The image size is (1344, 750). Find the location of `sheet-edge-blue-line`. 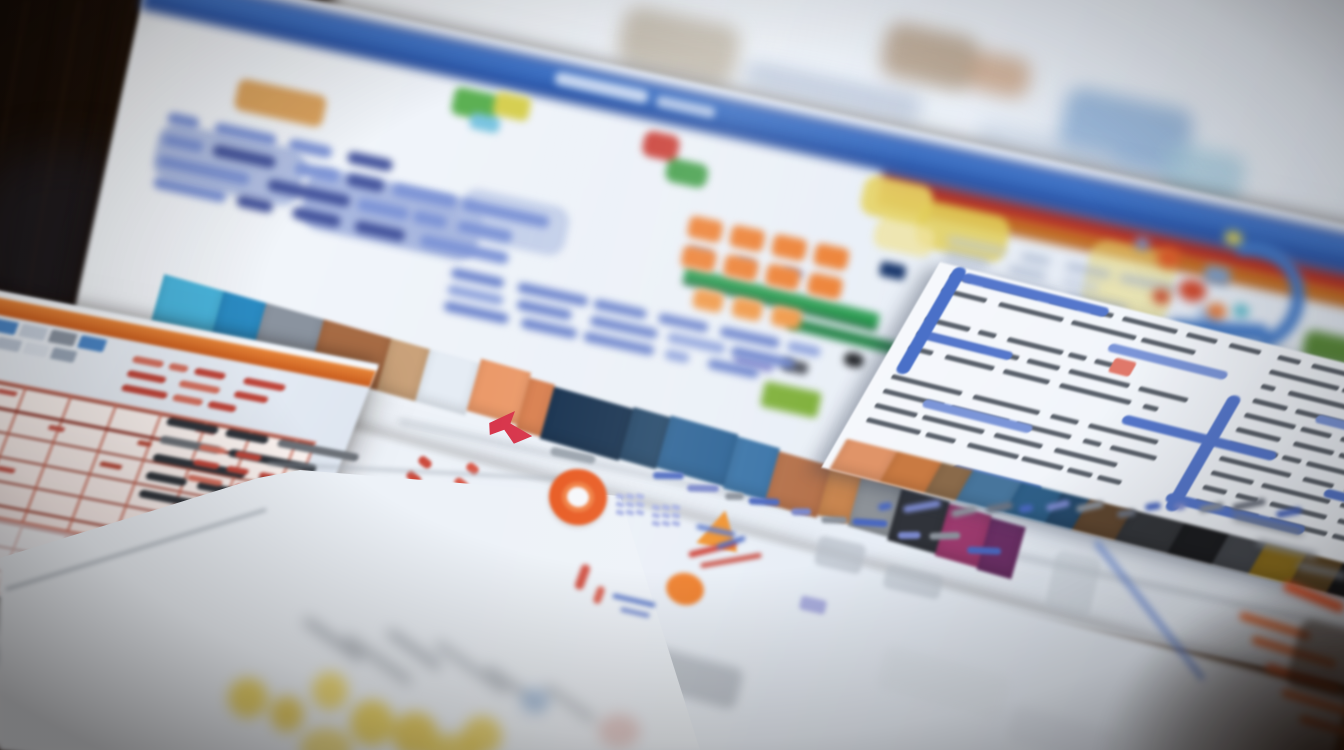

sheet-edge-blue-line is located at coordinates (1149, 610).